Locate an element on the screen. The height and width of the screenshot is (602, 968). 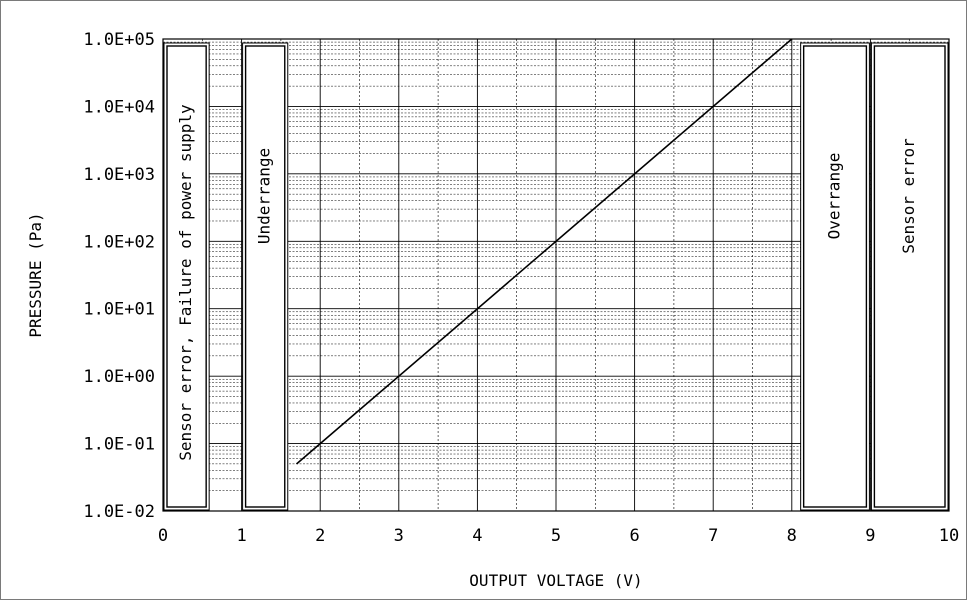
x-tick-label: 6 is located at coordinates (634, 536).